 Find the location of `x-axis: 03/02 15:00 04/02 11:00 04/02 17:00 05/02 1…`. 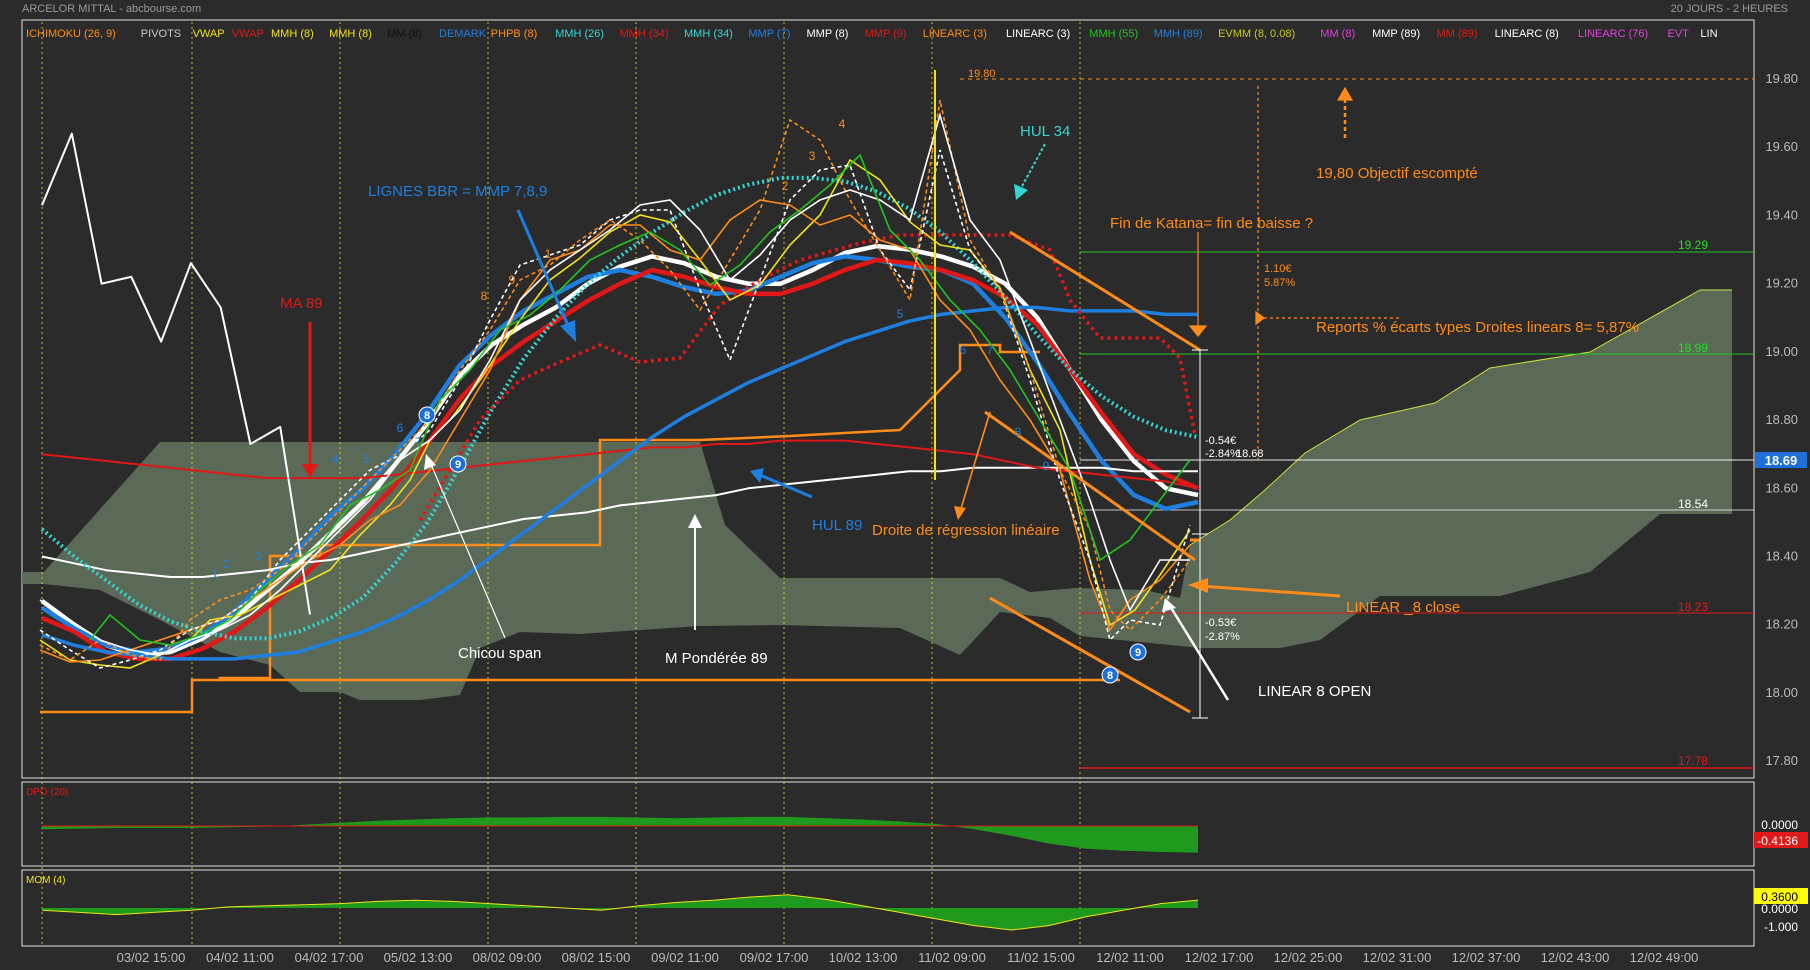

x-axis: 03/02 15:00 04/02 11:00 04/02 17:00 05/02 1… is located at coordinates (908, 957).